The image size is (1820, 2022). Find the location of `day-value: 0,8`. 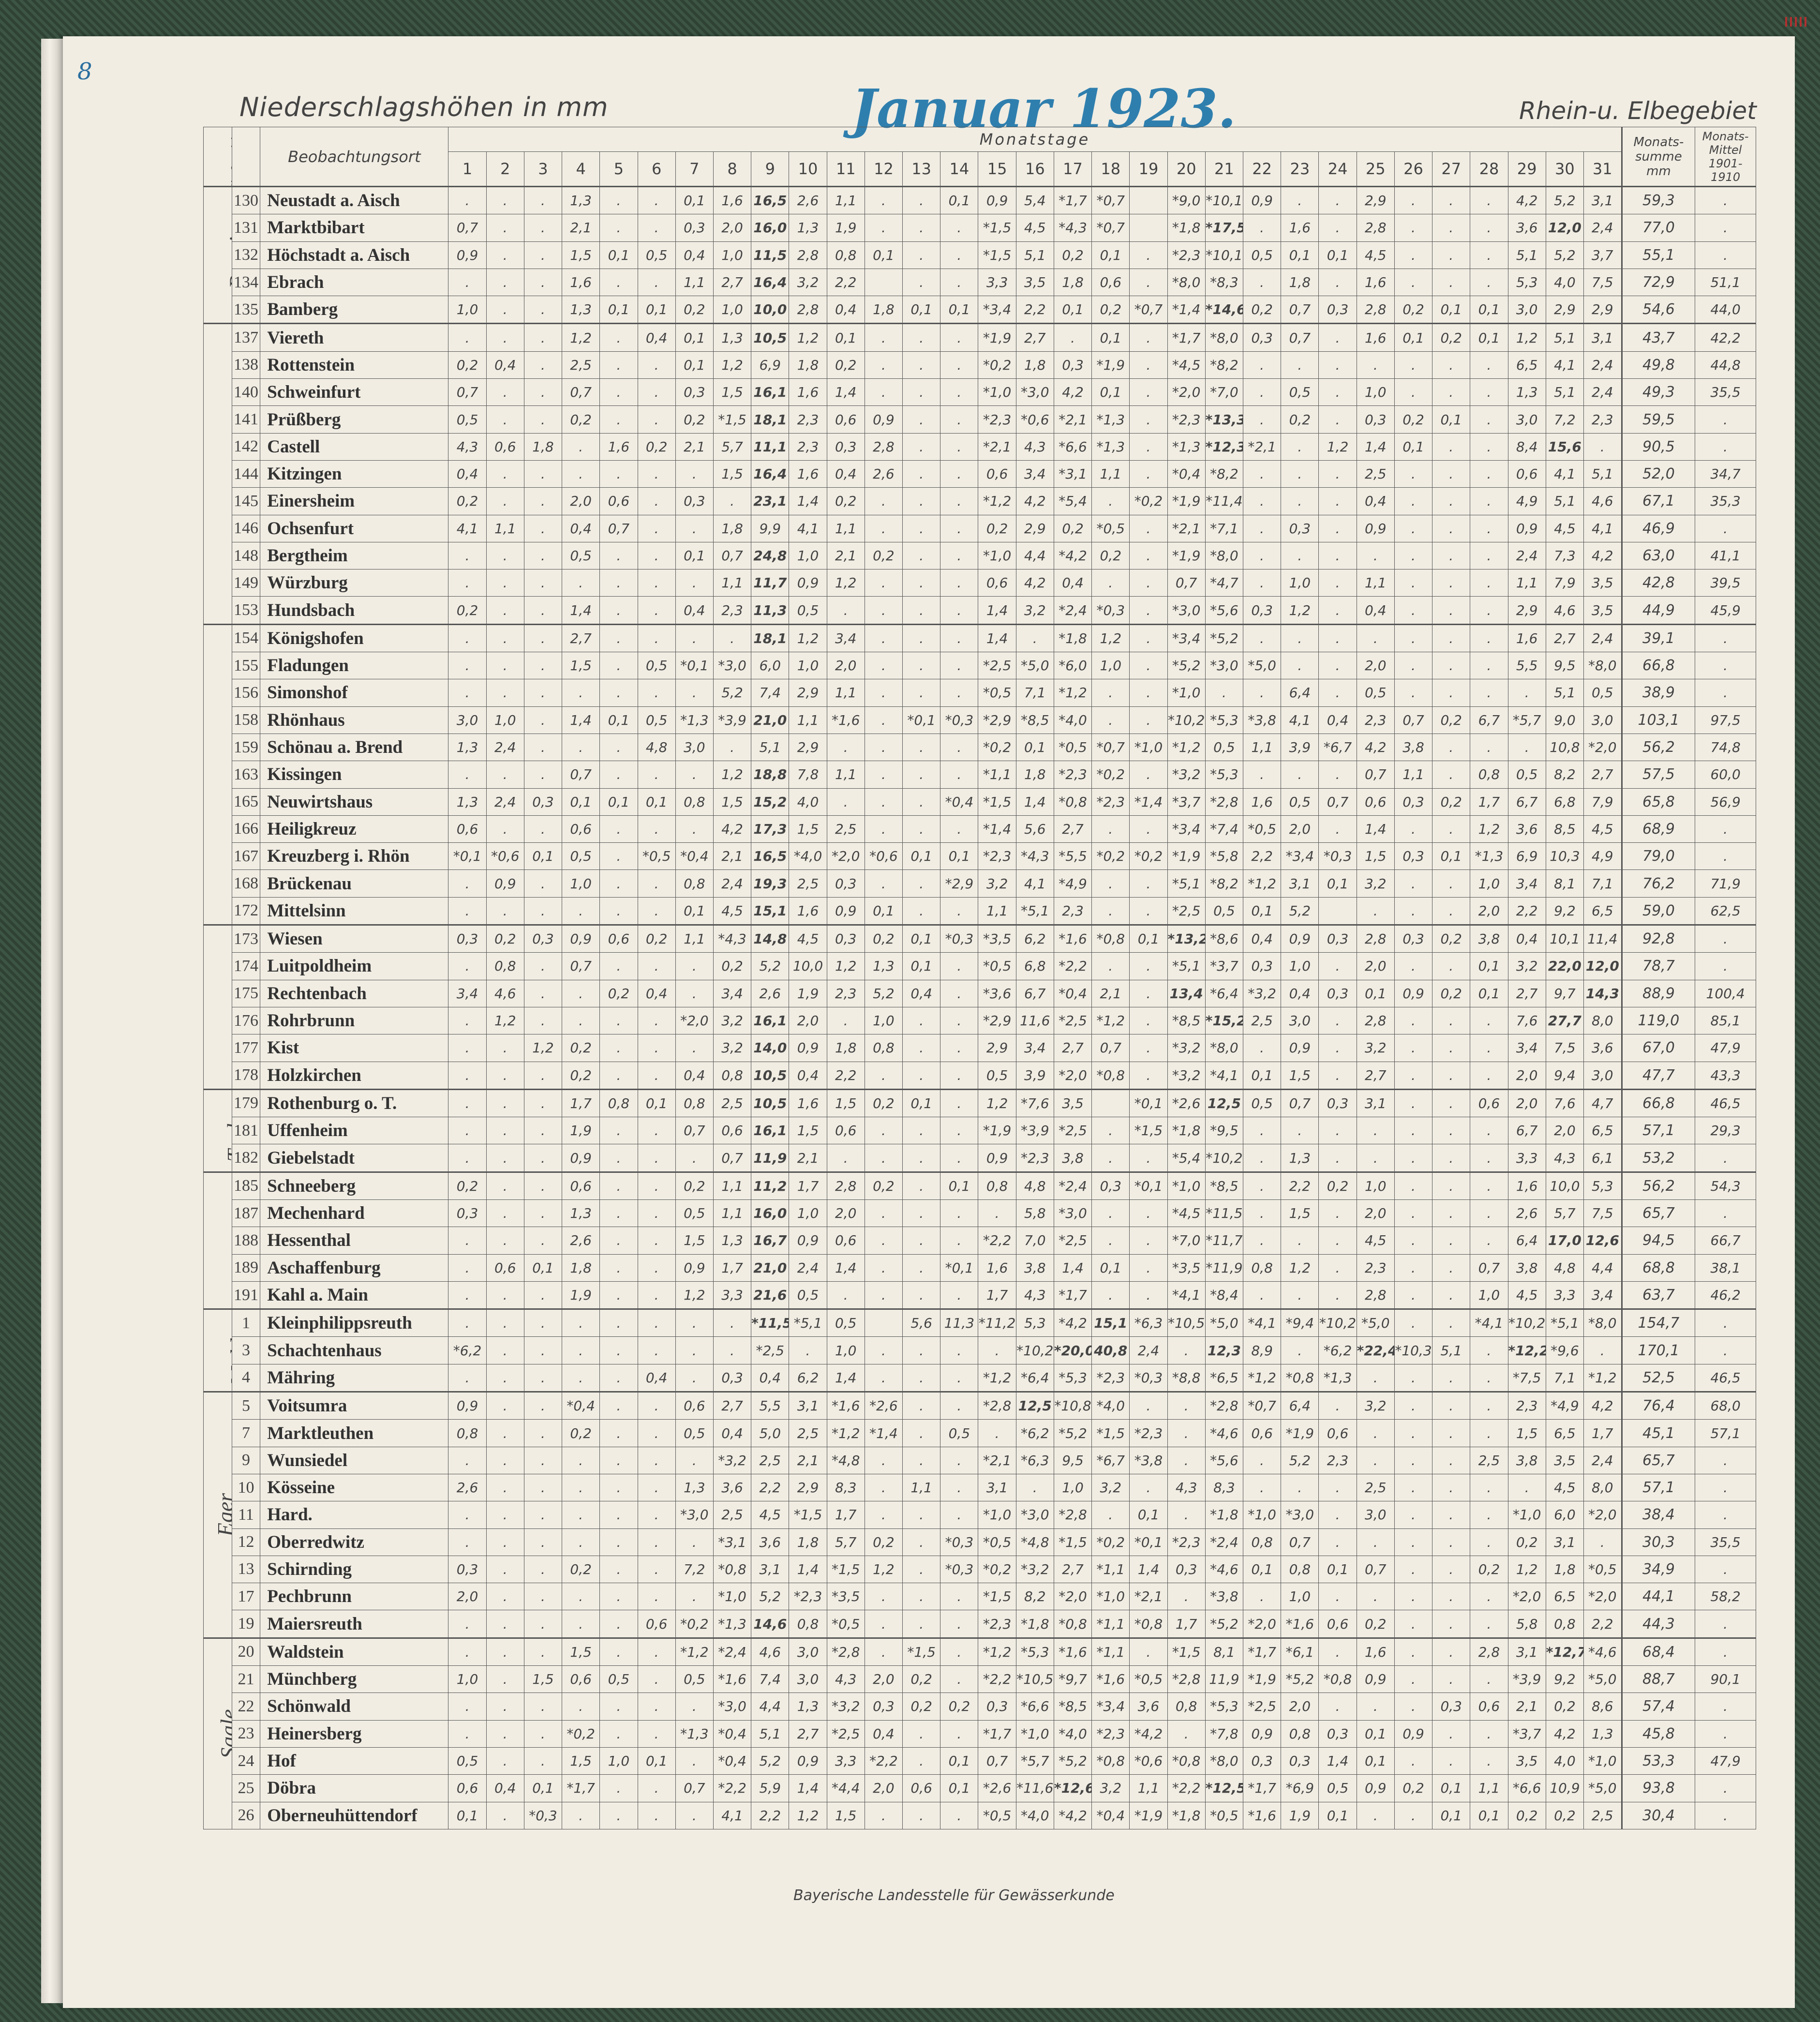

day-value: 0,8 is located at coordinates (845, 255).